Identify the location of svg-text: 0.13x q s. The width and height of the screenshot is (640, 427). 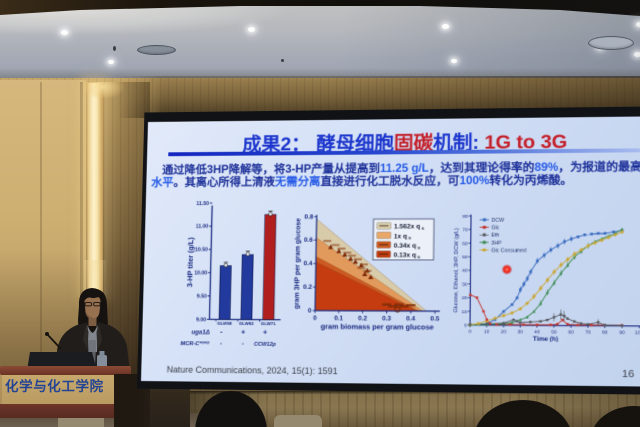
(407, 256).